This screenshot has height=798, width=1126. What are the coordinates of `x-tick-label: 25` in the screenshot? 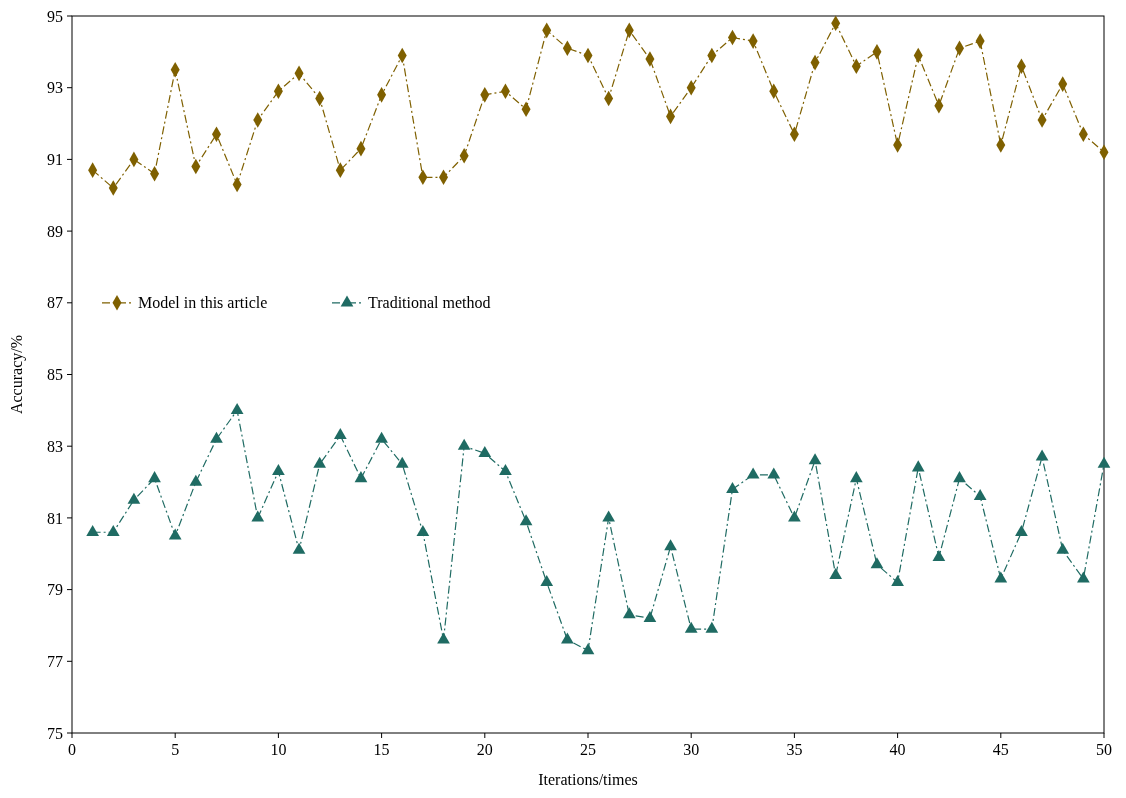 It's located at (588, 749).